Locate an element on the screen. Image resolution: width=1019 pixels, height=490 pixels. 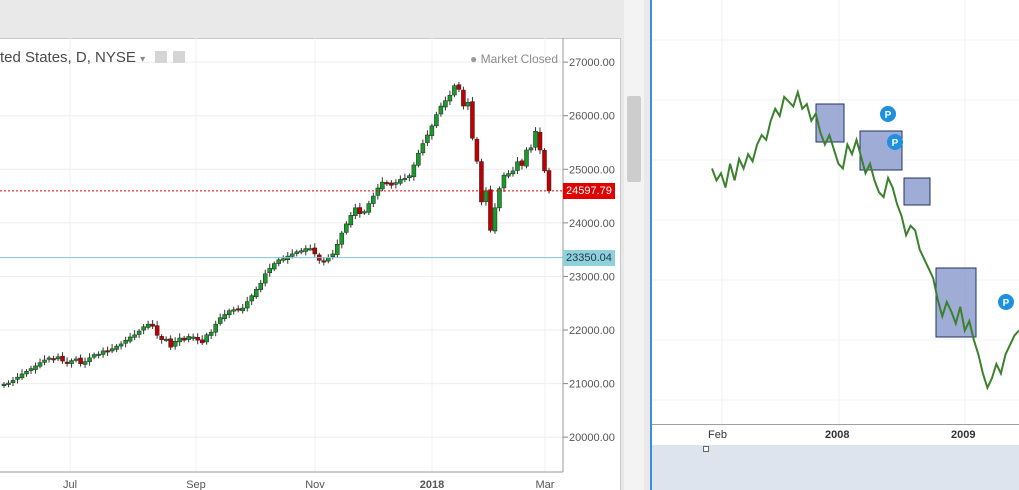
last-price-label: 24597.79 is located at coordinates (589, 190).